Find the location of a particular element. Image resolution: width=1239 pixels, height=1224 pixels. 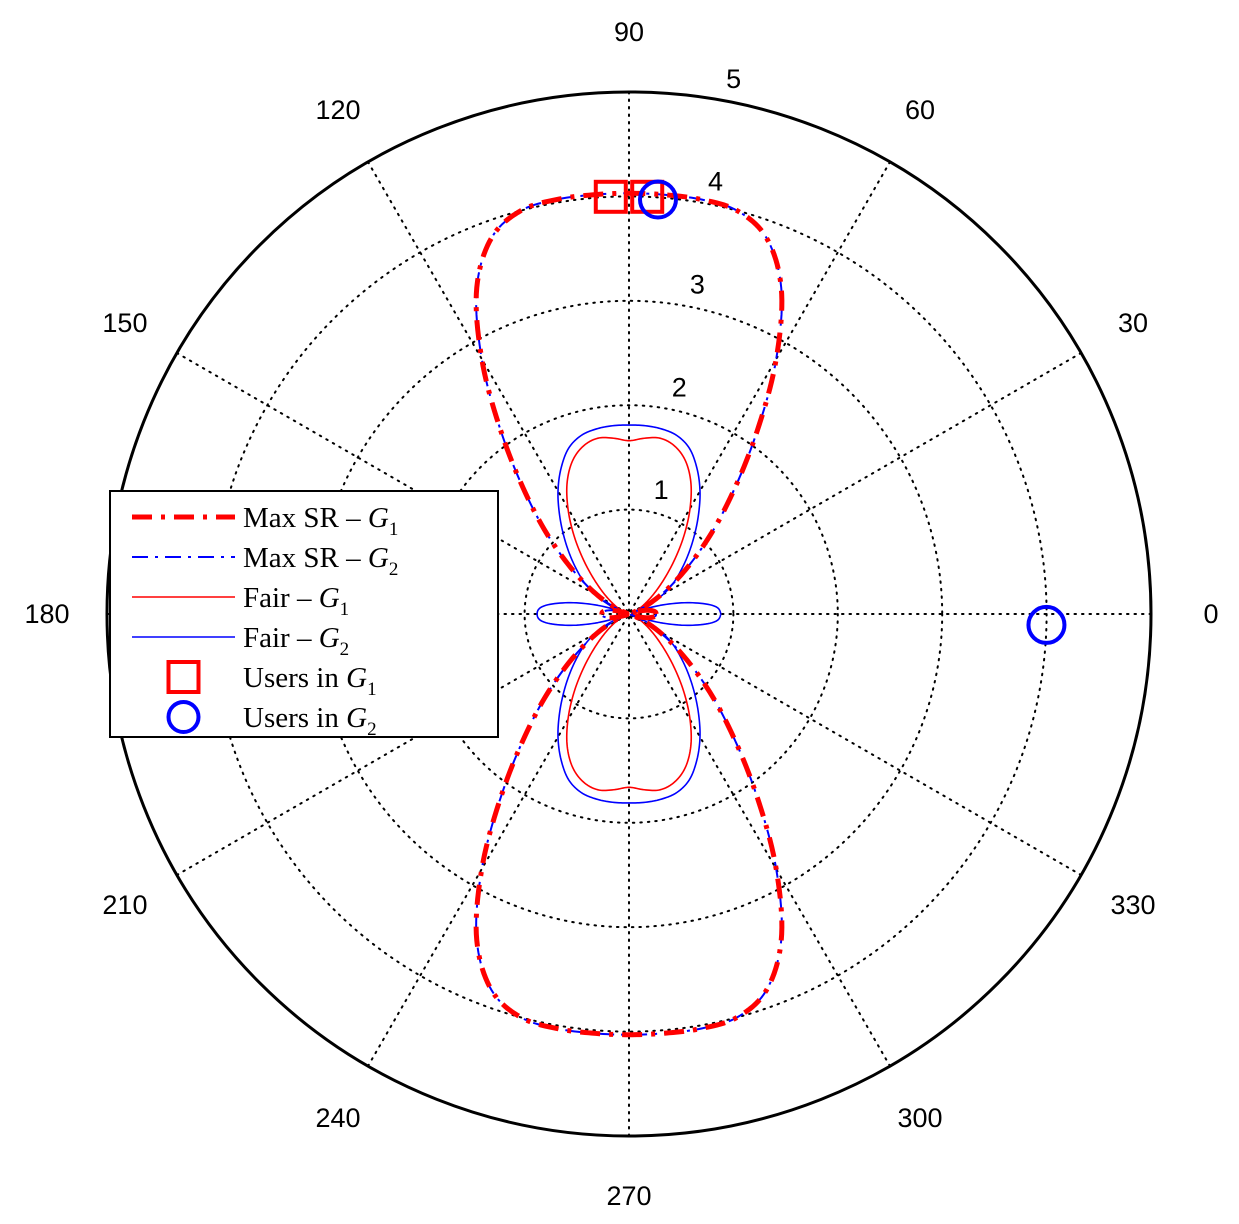

radial-tick-label: 1 is located at coordinates (661, 490).